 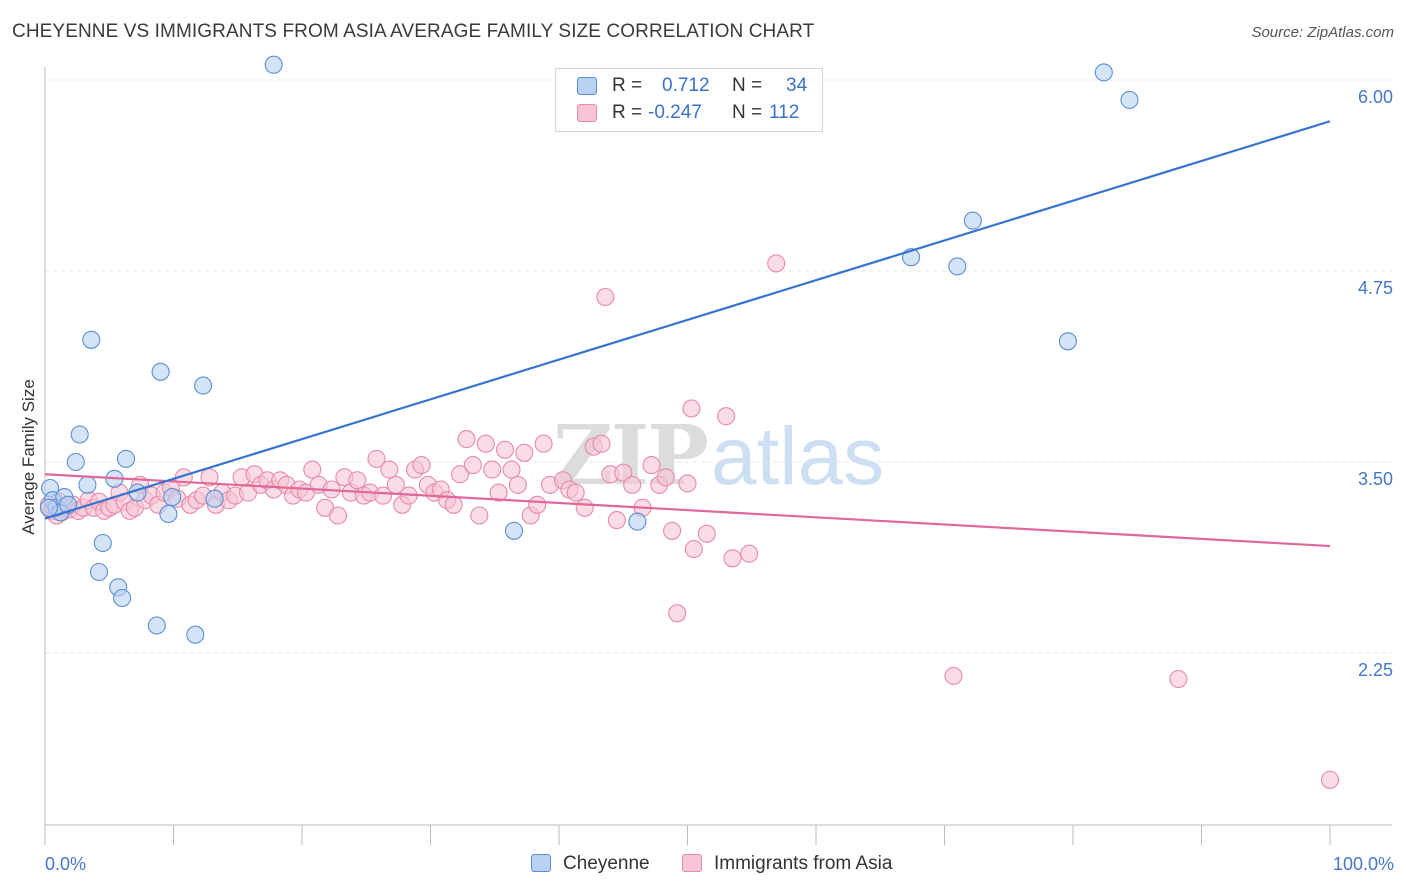 What do you see at coordinates (797, 85) in the screenshot?
I see `legend-n-value: 34` at bounding box center [797, 85].